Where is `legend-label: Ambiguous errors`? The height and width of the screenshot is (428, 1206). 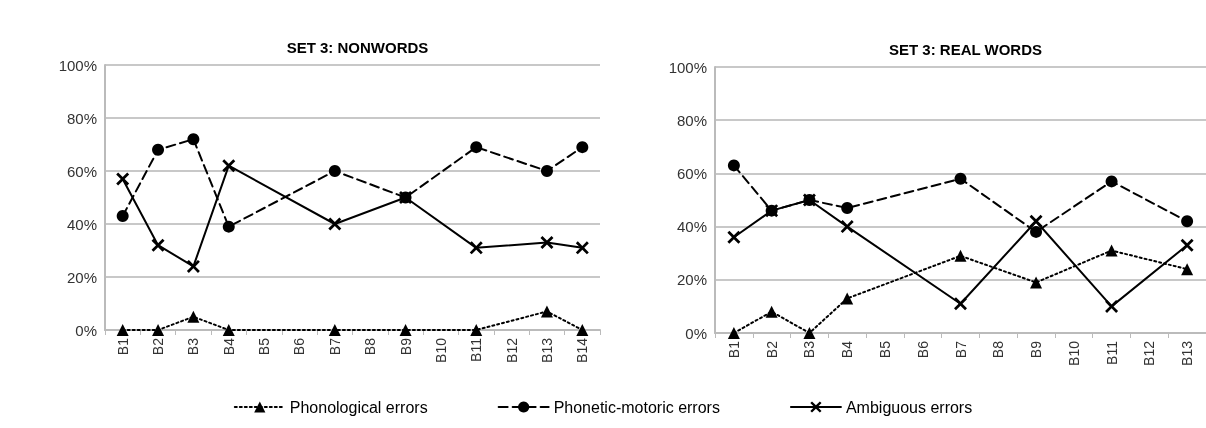
legend-label: Ambiguous errors is located at coordinates (909, 407).